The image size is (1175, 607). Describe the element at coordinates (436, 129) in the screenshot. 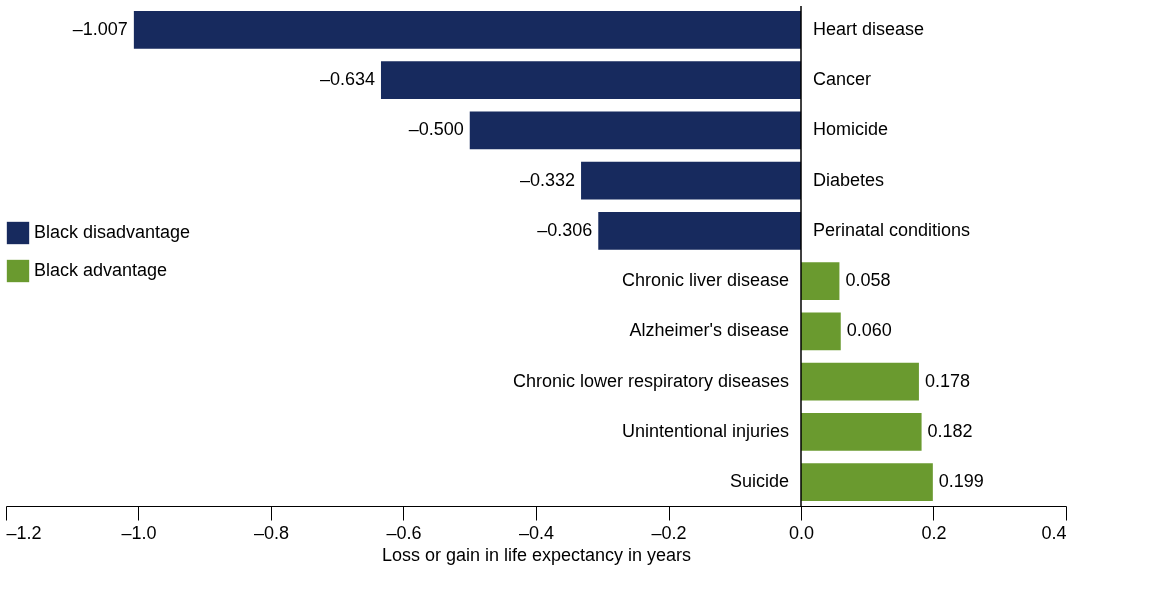

I see `data-label: –0.500` at that location.